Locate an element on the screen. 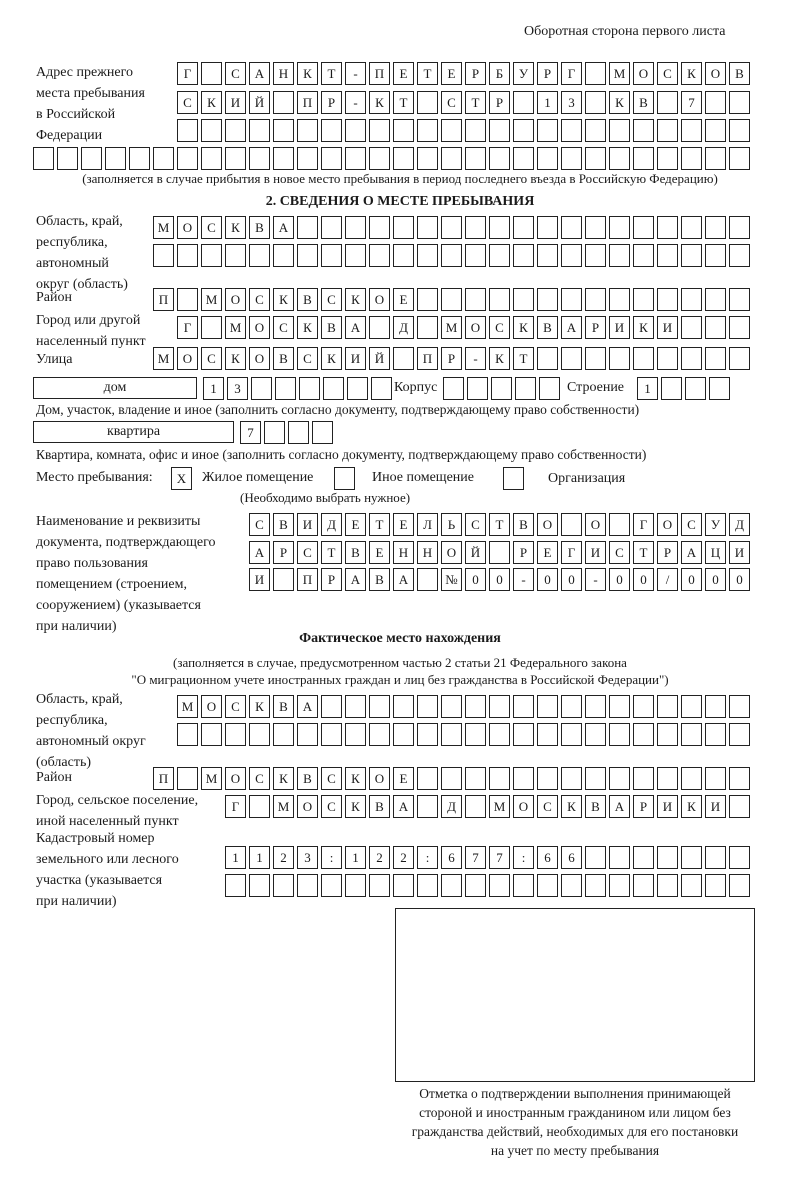 This screenshot has height=1180, width=800. char-cell: 3 is located at coordinates (307, 857).